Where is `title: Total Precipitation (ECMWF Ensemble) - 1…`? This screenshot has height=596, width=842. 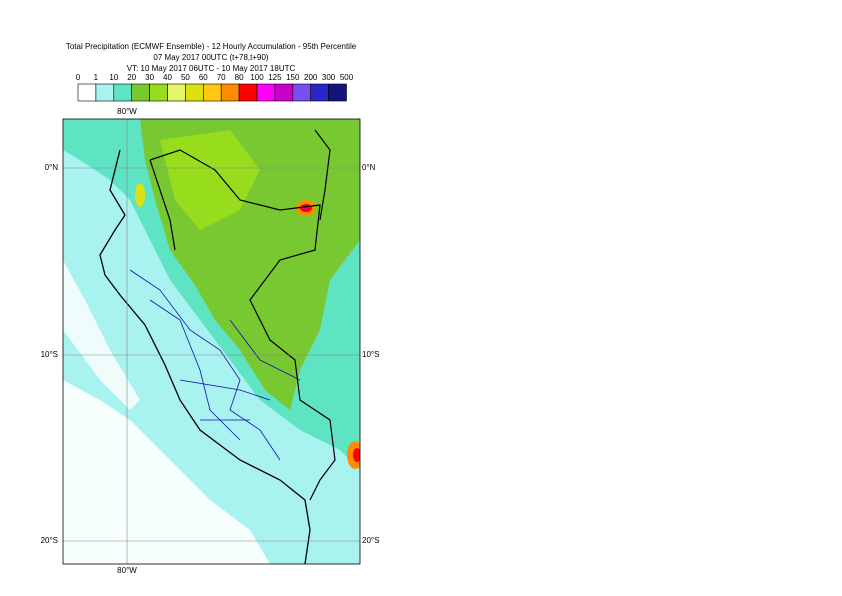 title: Total Precipitation (ECMWF Ensemble) - 1… is located at coordinates (211, 46).